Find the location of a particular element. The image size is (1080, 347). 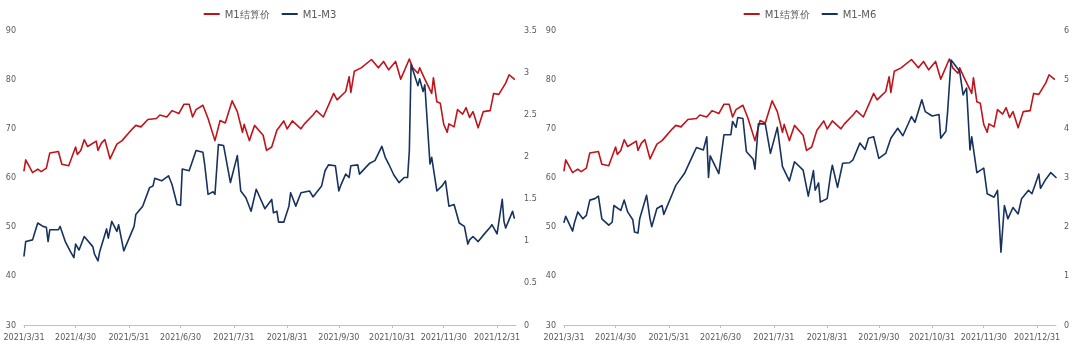

legend-label: M1-M6 is located at coordinates (859, 14).